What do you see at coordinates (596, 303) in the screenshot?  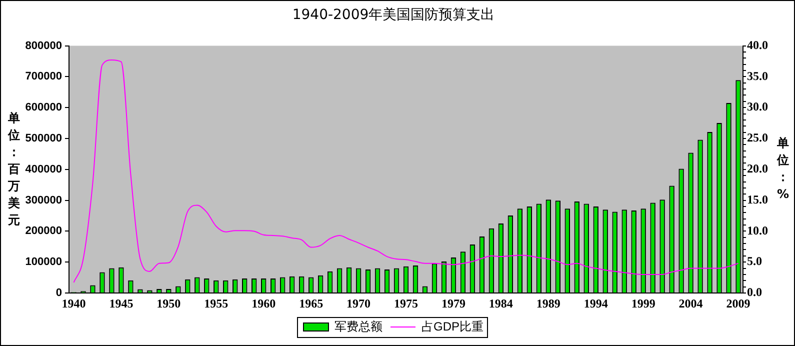 I see `x-tick-label: 1994` at bounding box center [596, 303].